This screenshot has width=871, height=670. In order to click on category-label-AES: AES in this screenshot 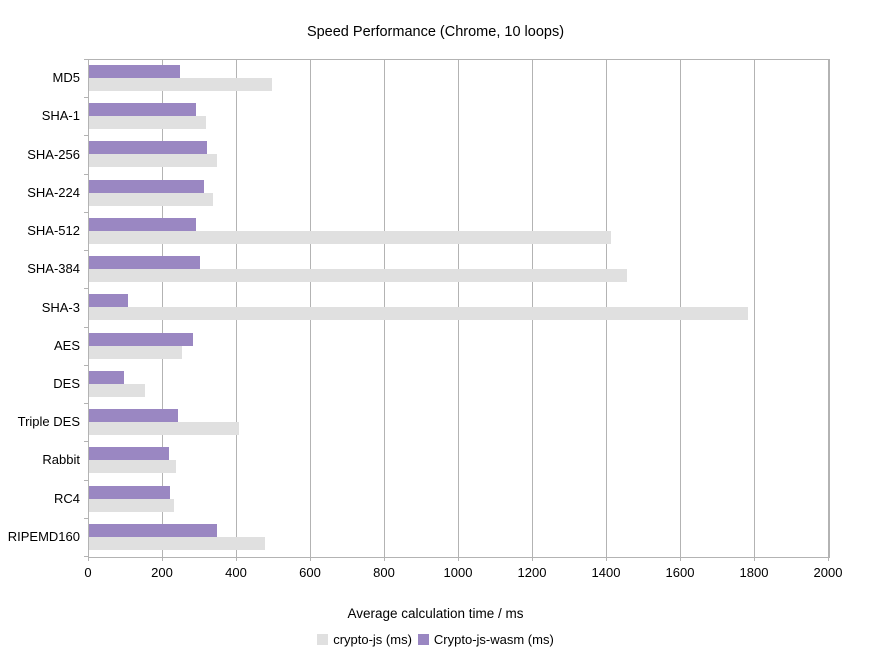, I will do `click(66, 345)`.